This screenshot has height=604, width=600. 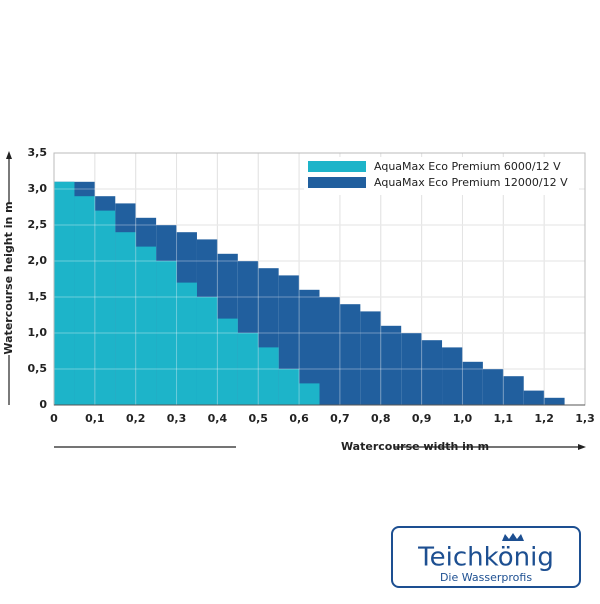 What do you see at coordinates (467, 166) in the screenshot?
I see `legend-label: AquaMax Eco Premium 6000/12 V` at bounding box center [467, 166].